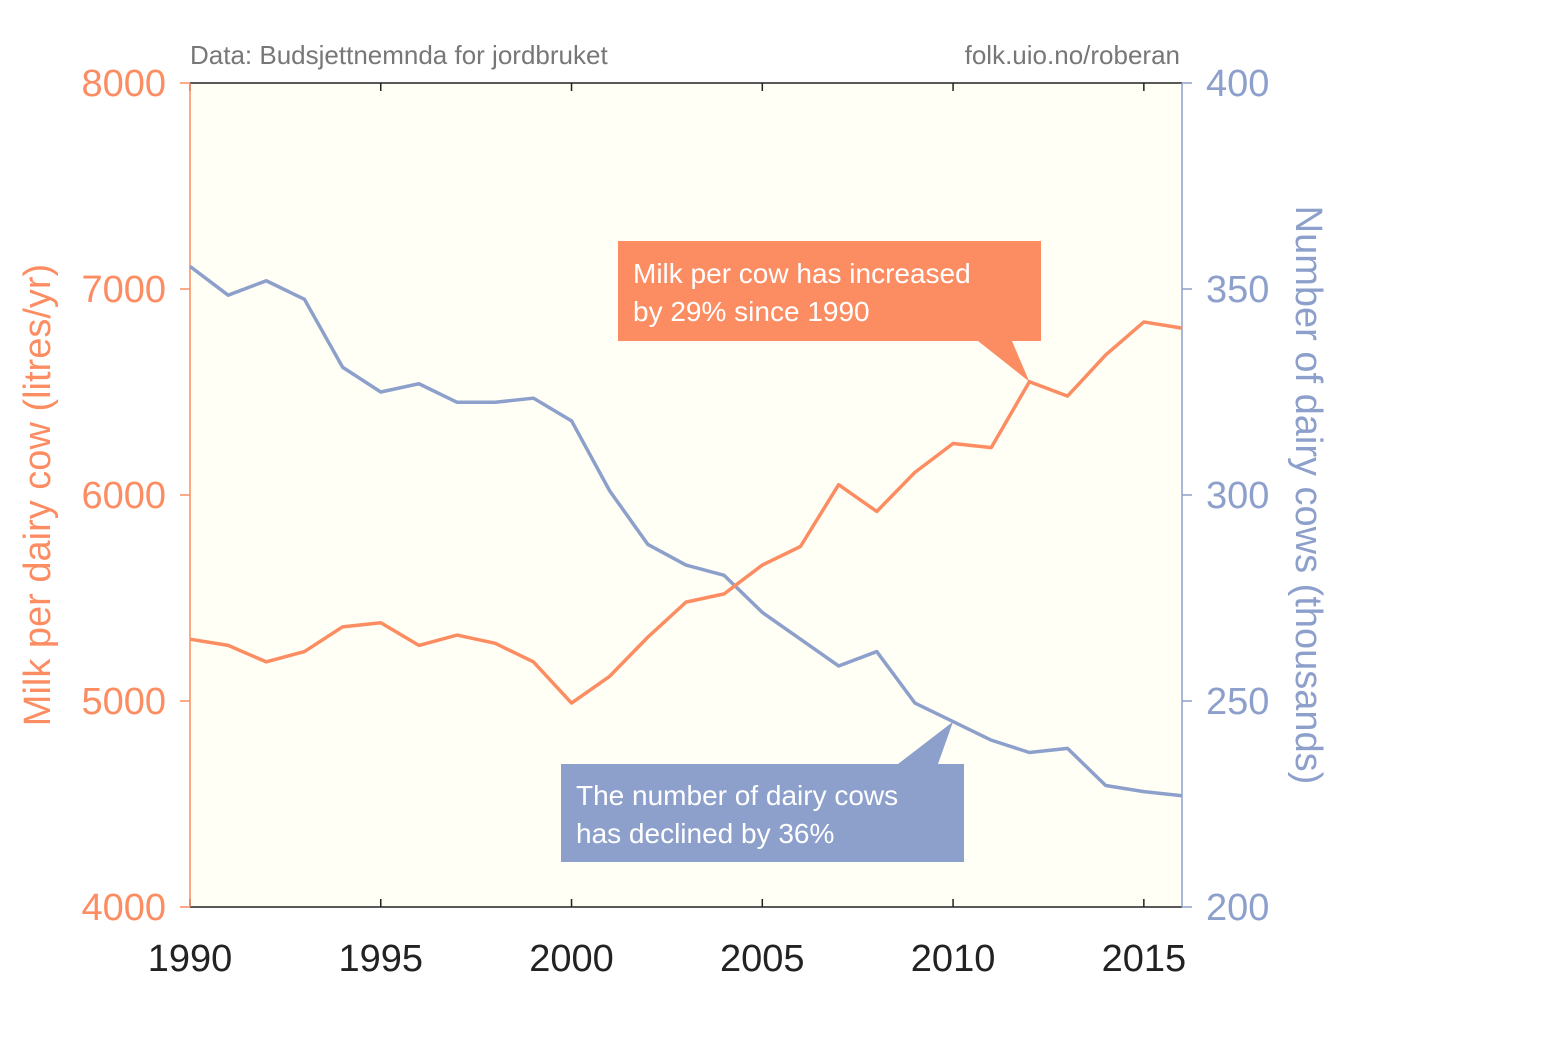  Describe the element at coordinates (705, 833) in the screenshot. I see `callout-cows-line-2: has declined by 36%` at that location.